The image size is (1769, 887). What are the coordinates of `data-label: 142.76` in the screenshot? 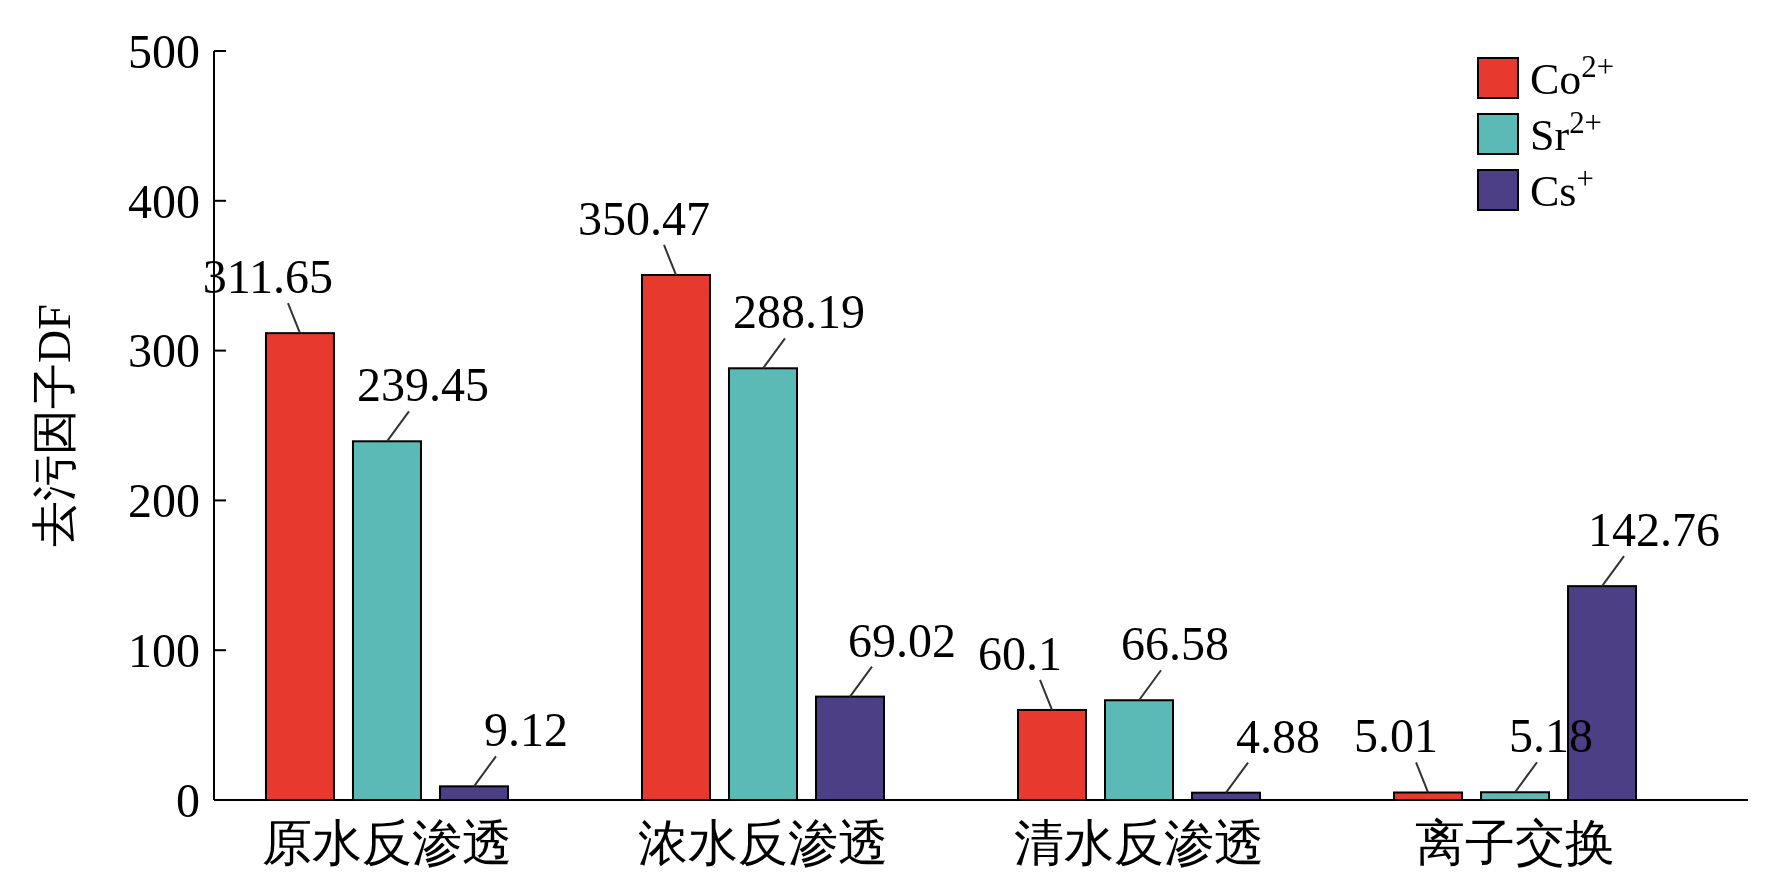 It's located at (1654, 530).